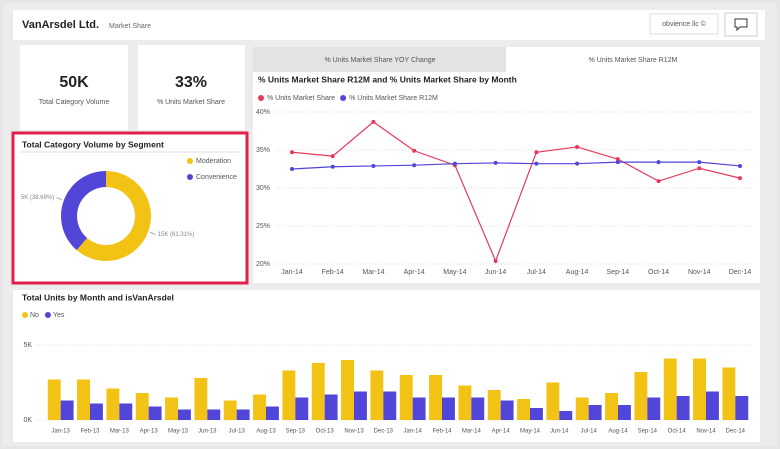  What do you see at coordinates (213, 161) in the screenshot?
I see `legend-label: Moderation` at bounding box center [213, 161].